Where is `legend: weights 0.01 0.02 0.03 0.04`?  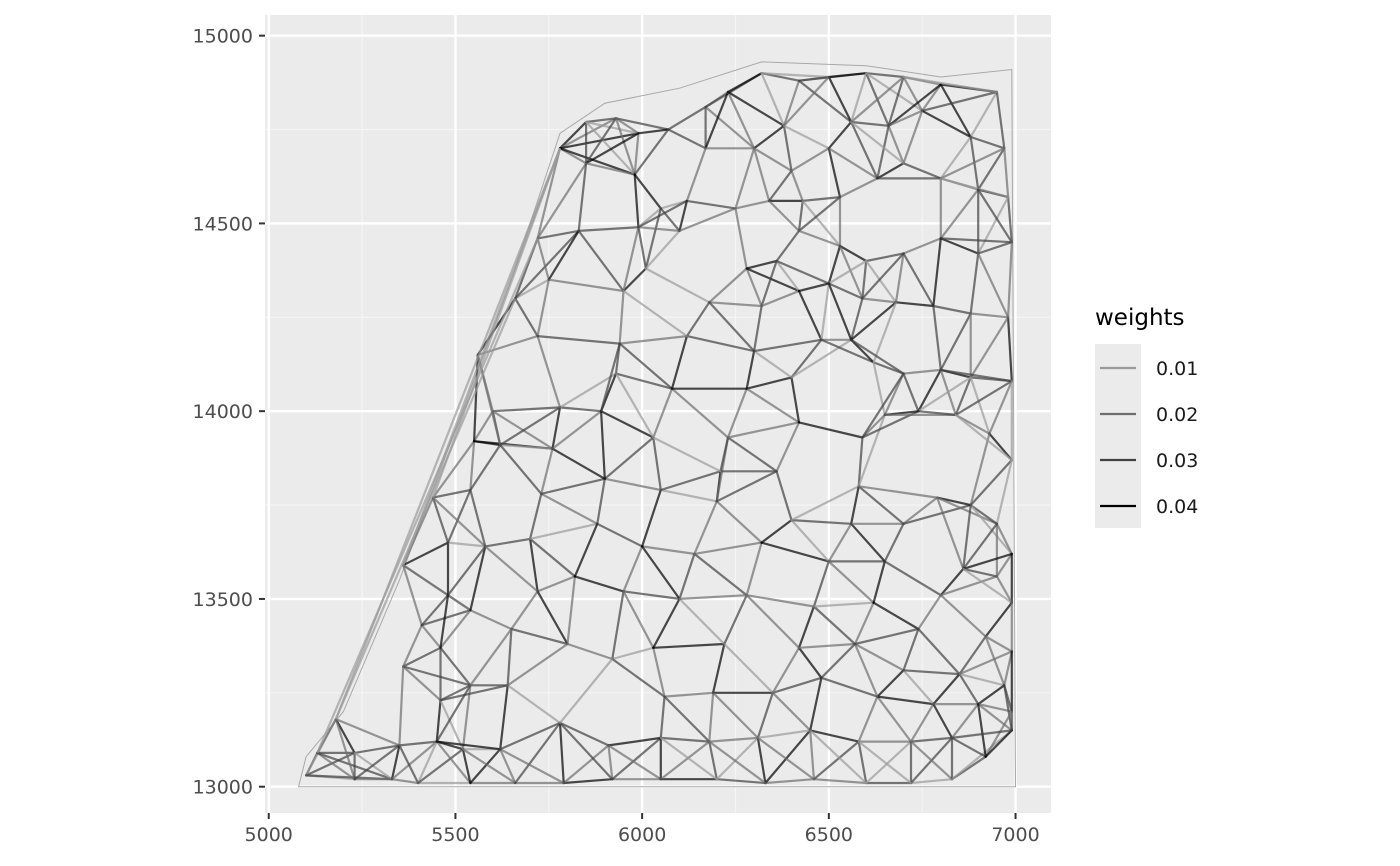
legend: weights 0.01 0.02 0.03 0.04 is located at coordinates (1146, 416).